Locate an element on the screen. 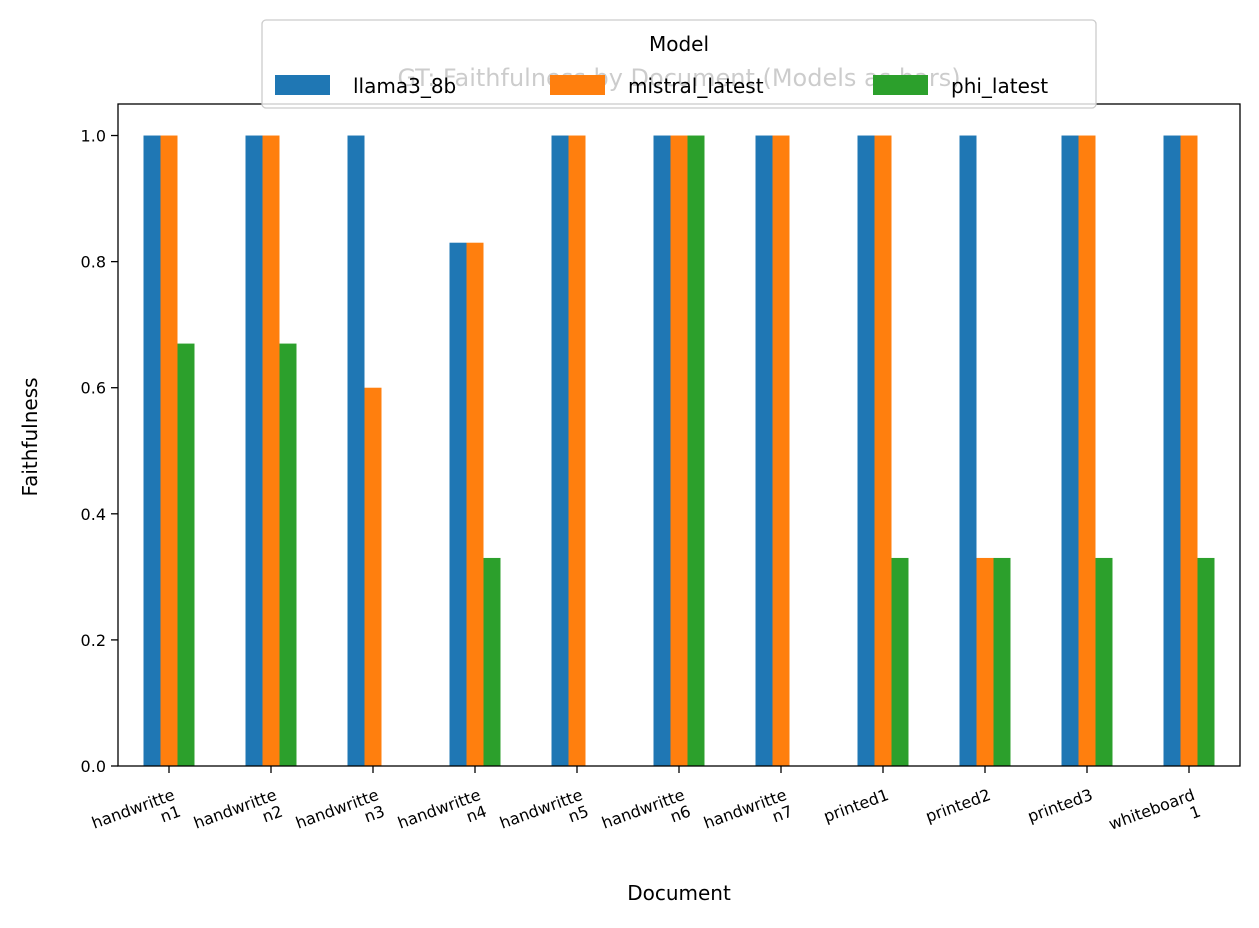 Image resolution: width=1259 pixels, height=928 pixels. x-tick-label: printed1 is located at coordinates (856, 805).